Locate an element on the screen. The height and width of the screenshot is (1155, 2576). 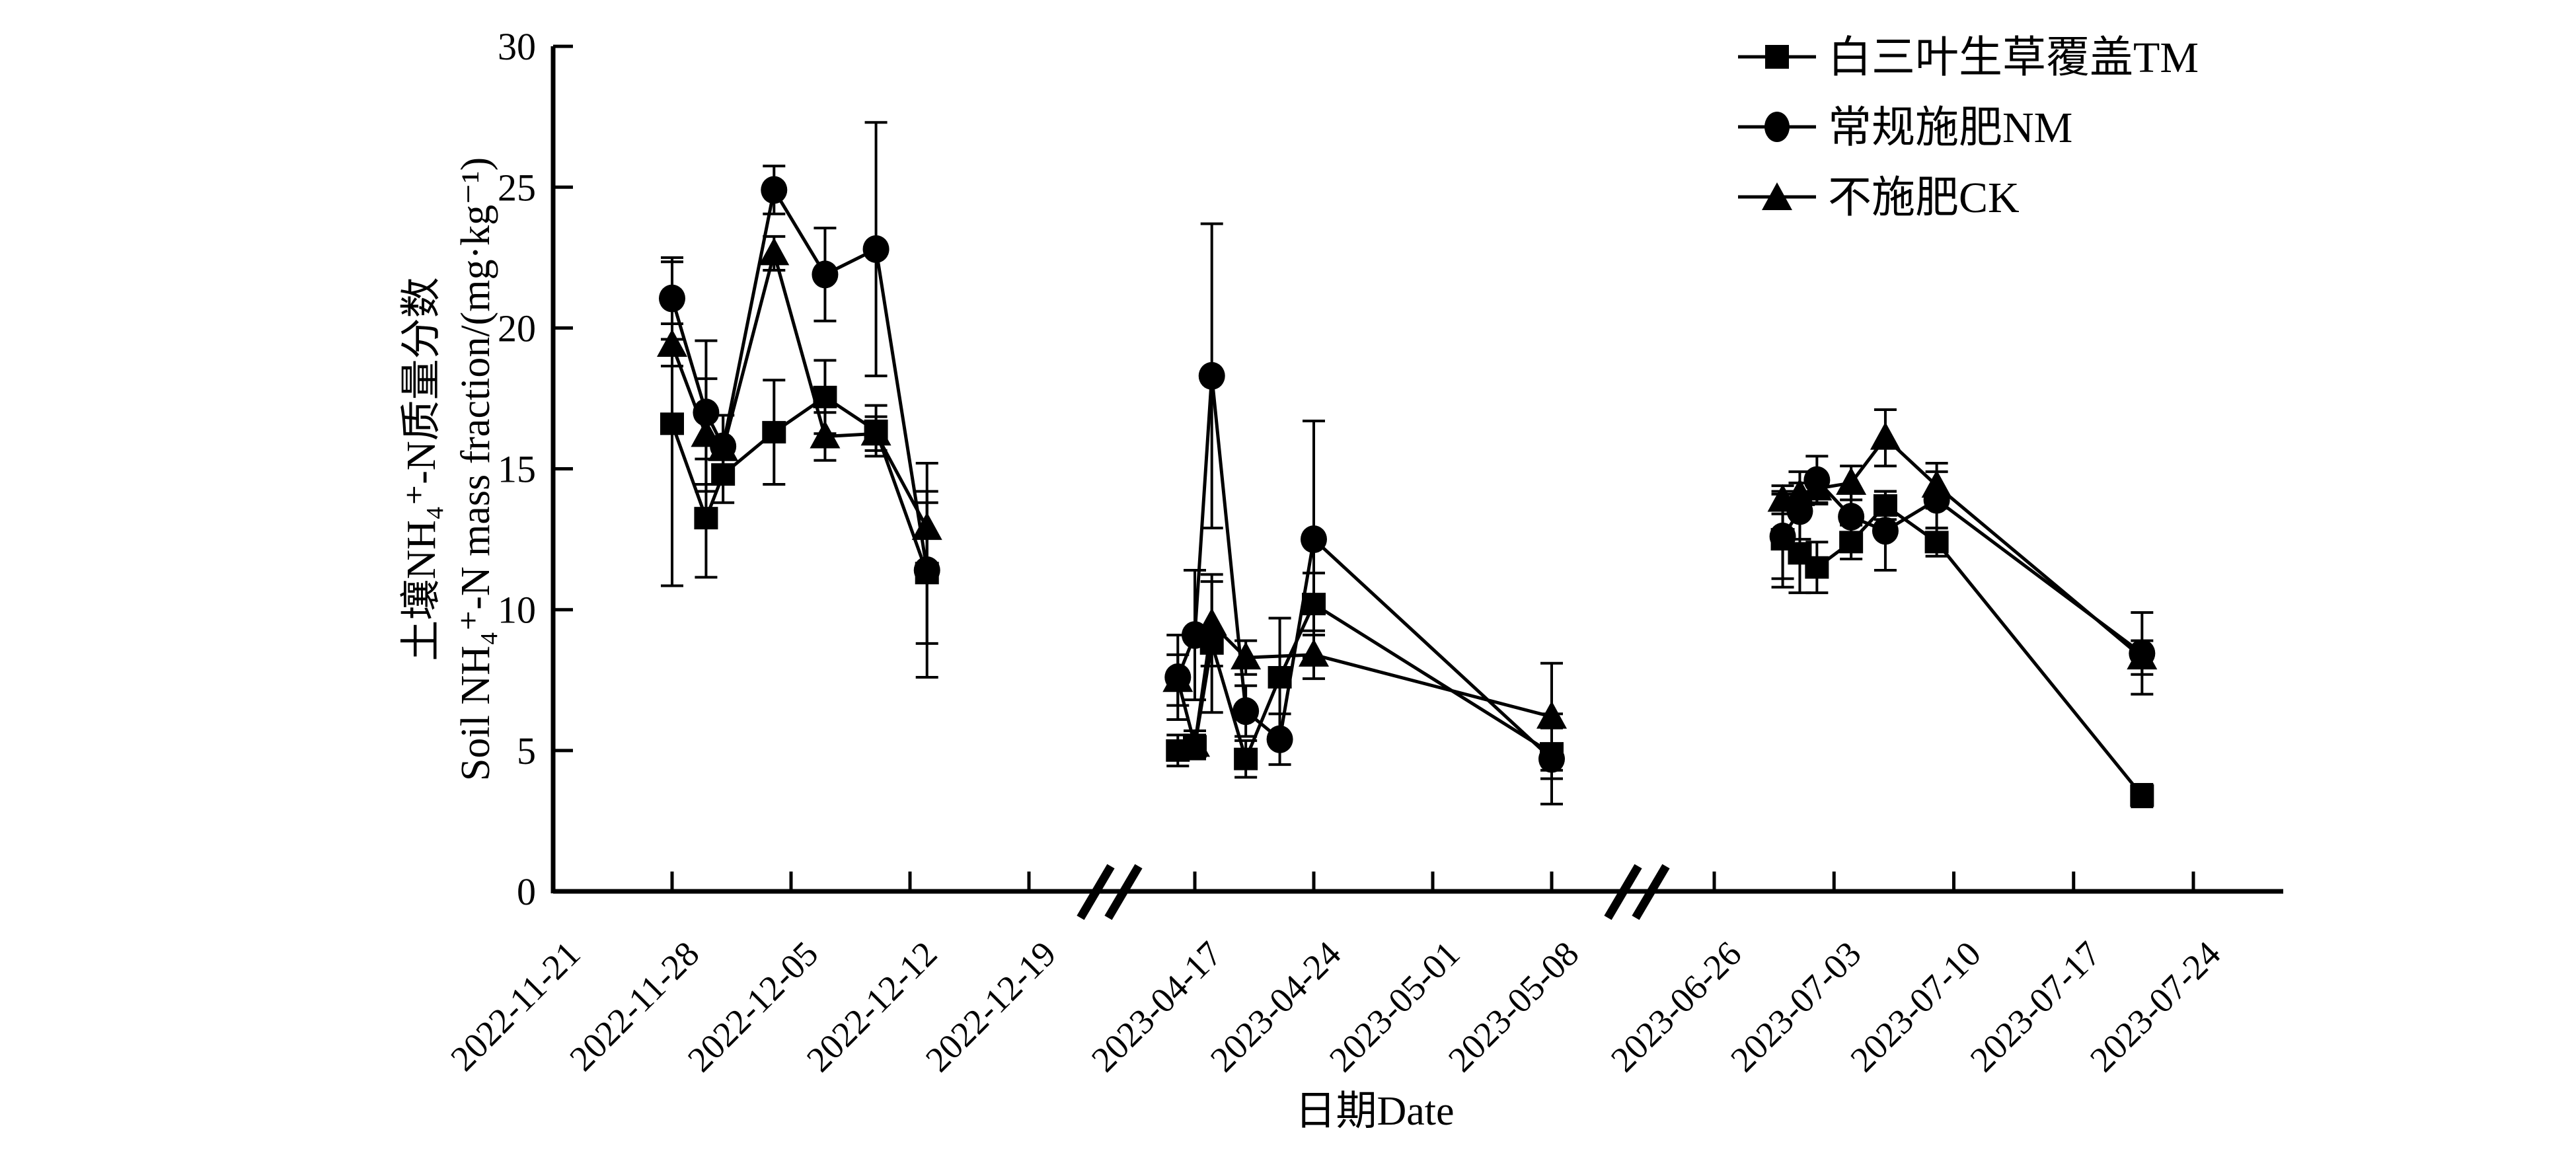
x-tick-label: 2023-06-26 is located at coordinates (1676, 1007).